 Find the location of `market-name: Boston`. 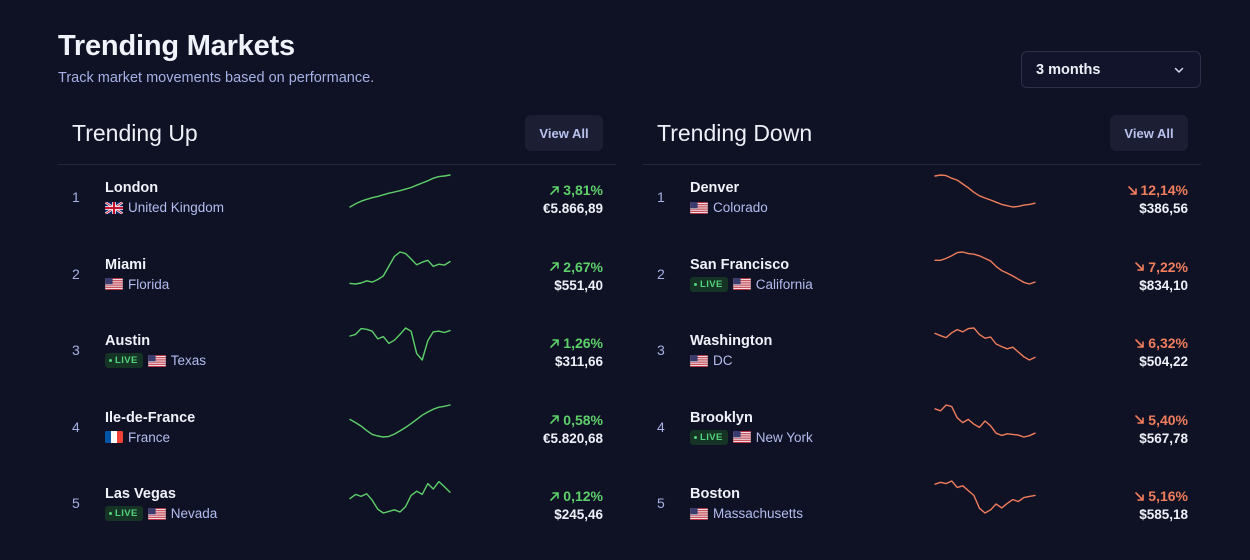

market-name: Boston is located at coordinates (715, 494).